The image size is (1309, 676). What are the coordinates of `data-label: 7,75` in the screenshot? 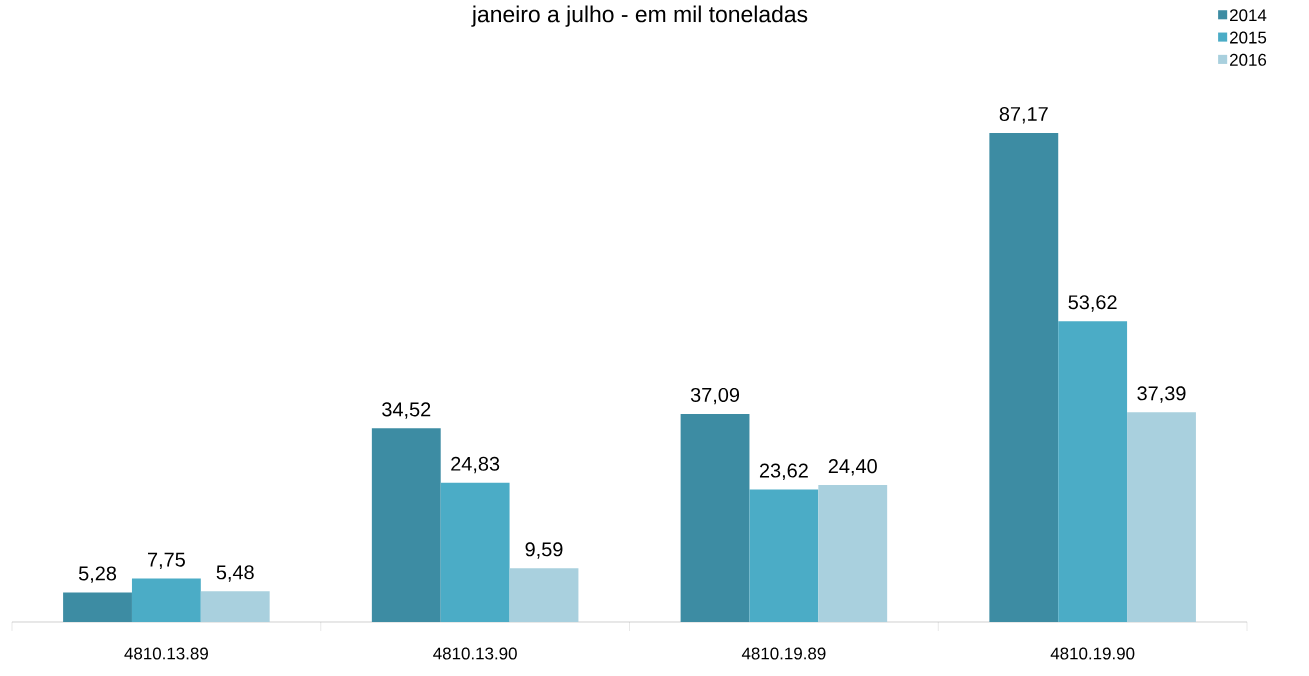 It's located at (166, 560).